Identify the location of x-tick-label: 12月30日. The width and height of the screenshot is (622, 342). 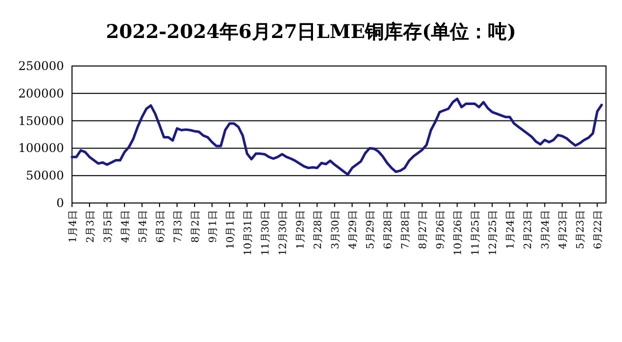
(284, 233).